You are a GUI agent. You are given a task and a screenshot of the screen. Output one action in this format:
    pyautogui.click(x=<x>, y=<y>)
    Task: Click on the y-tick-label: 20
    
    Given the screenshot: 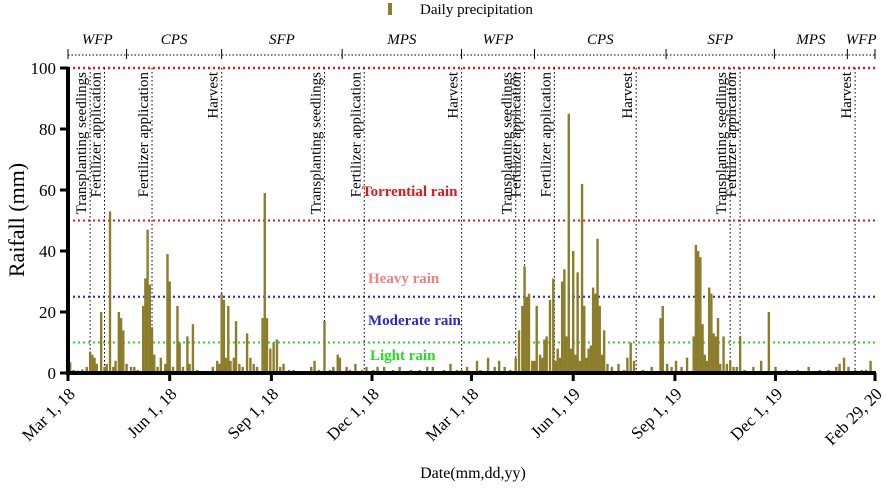 What is the action you would take?
    pyautogui.click(x=47, y=312)
    